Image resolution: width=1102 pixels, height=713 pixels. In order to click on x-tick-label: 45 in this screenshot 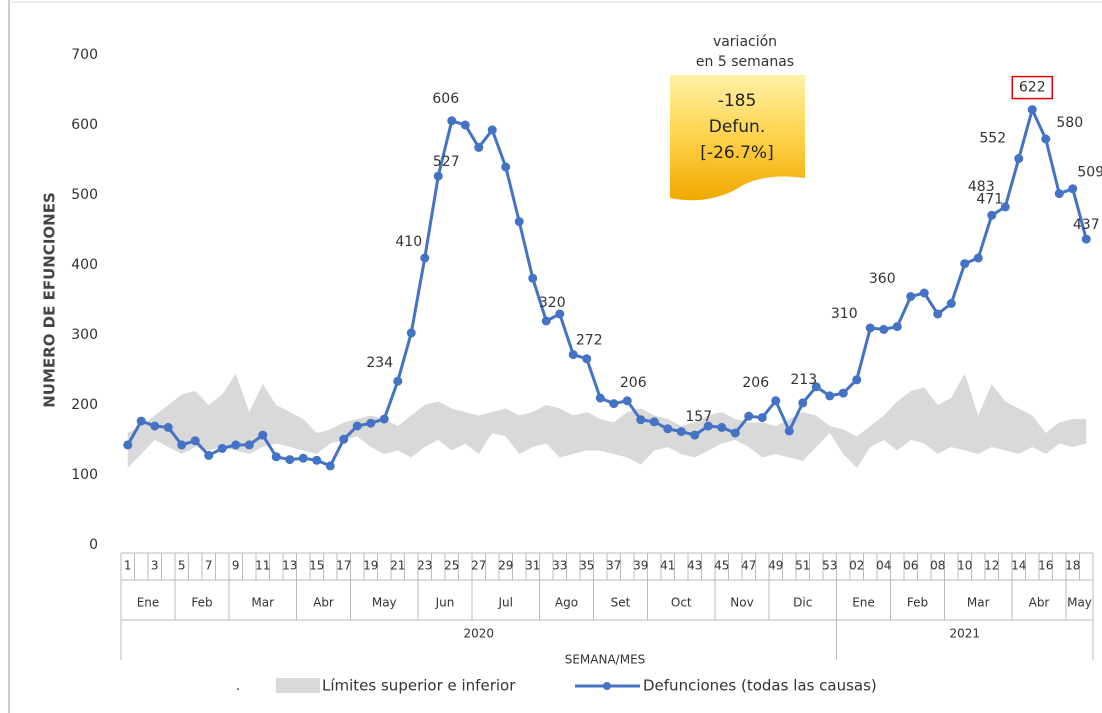, I will do `click(721, 566)`.